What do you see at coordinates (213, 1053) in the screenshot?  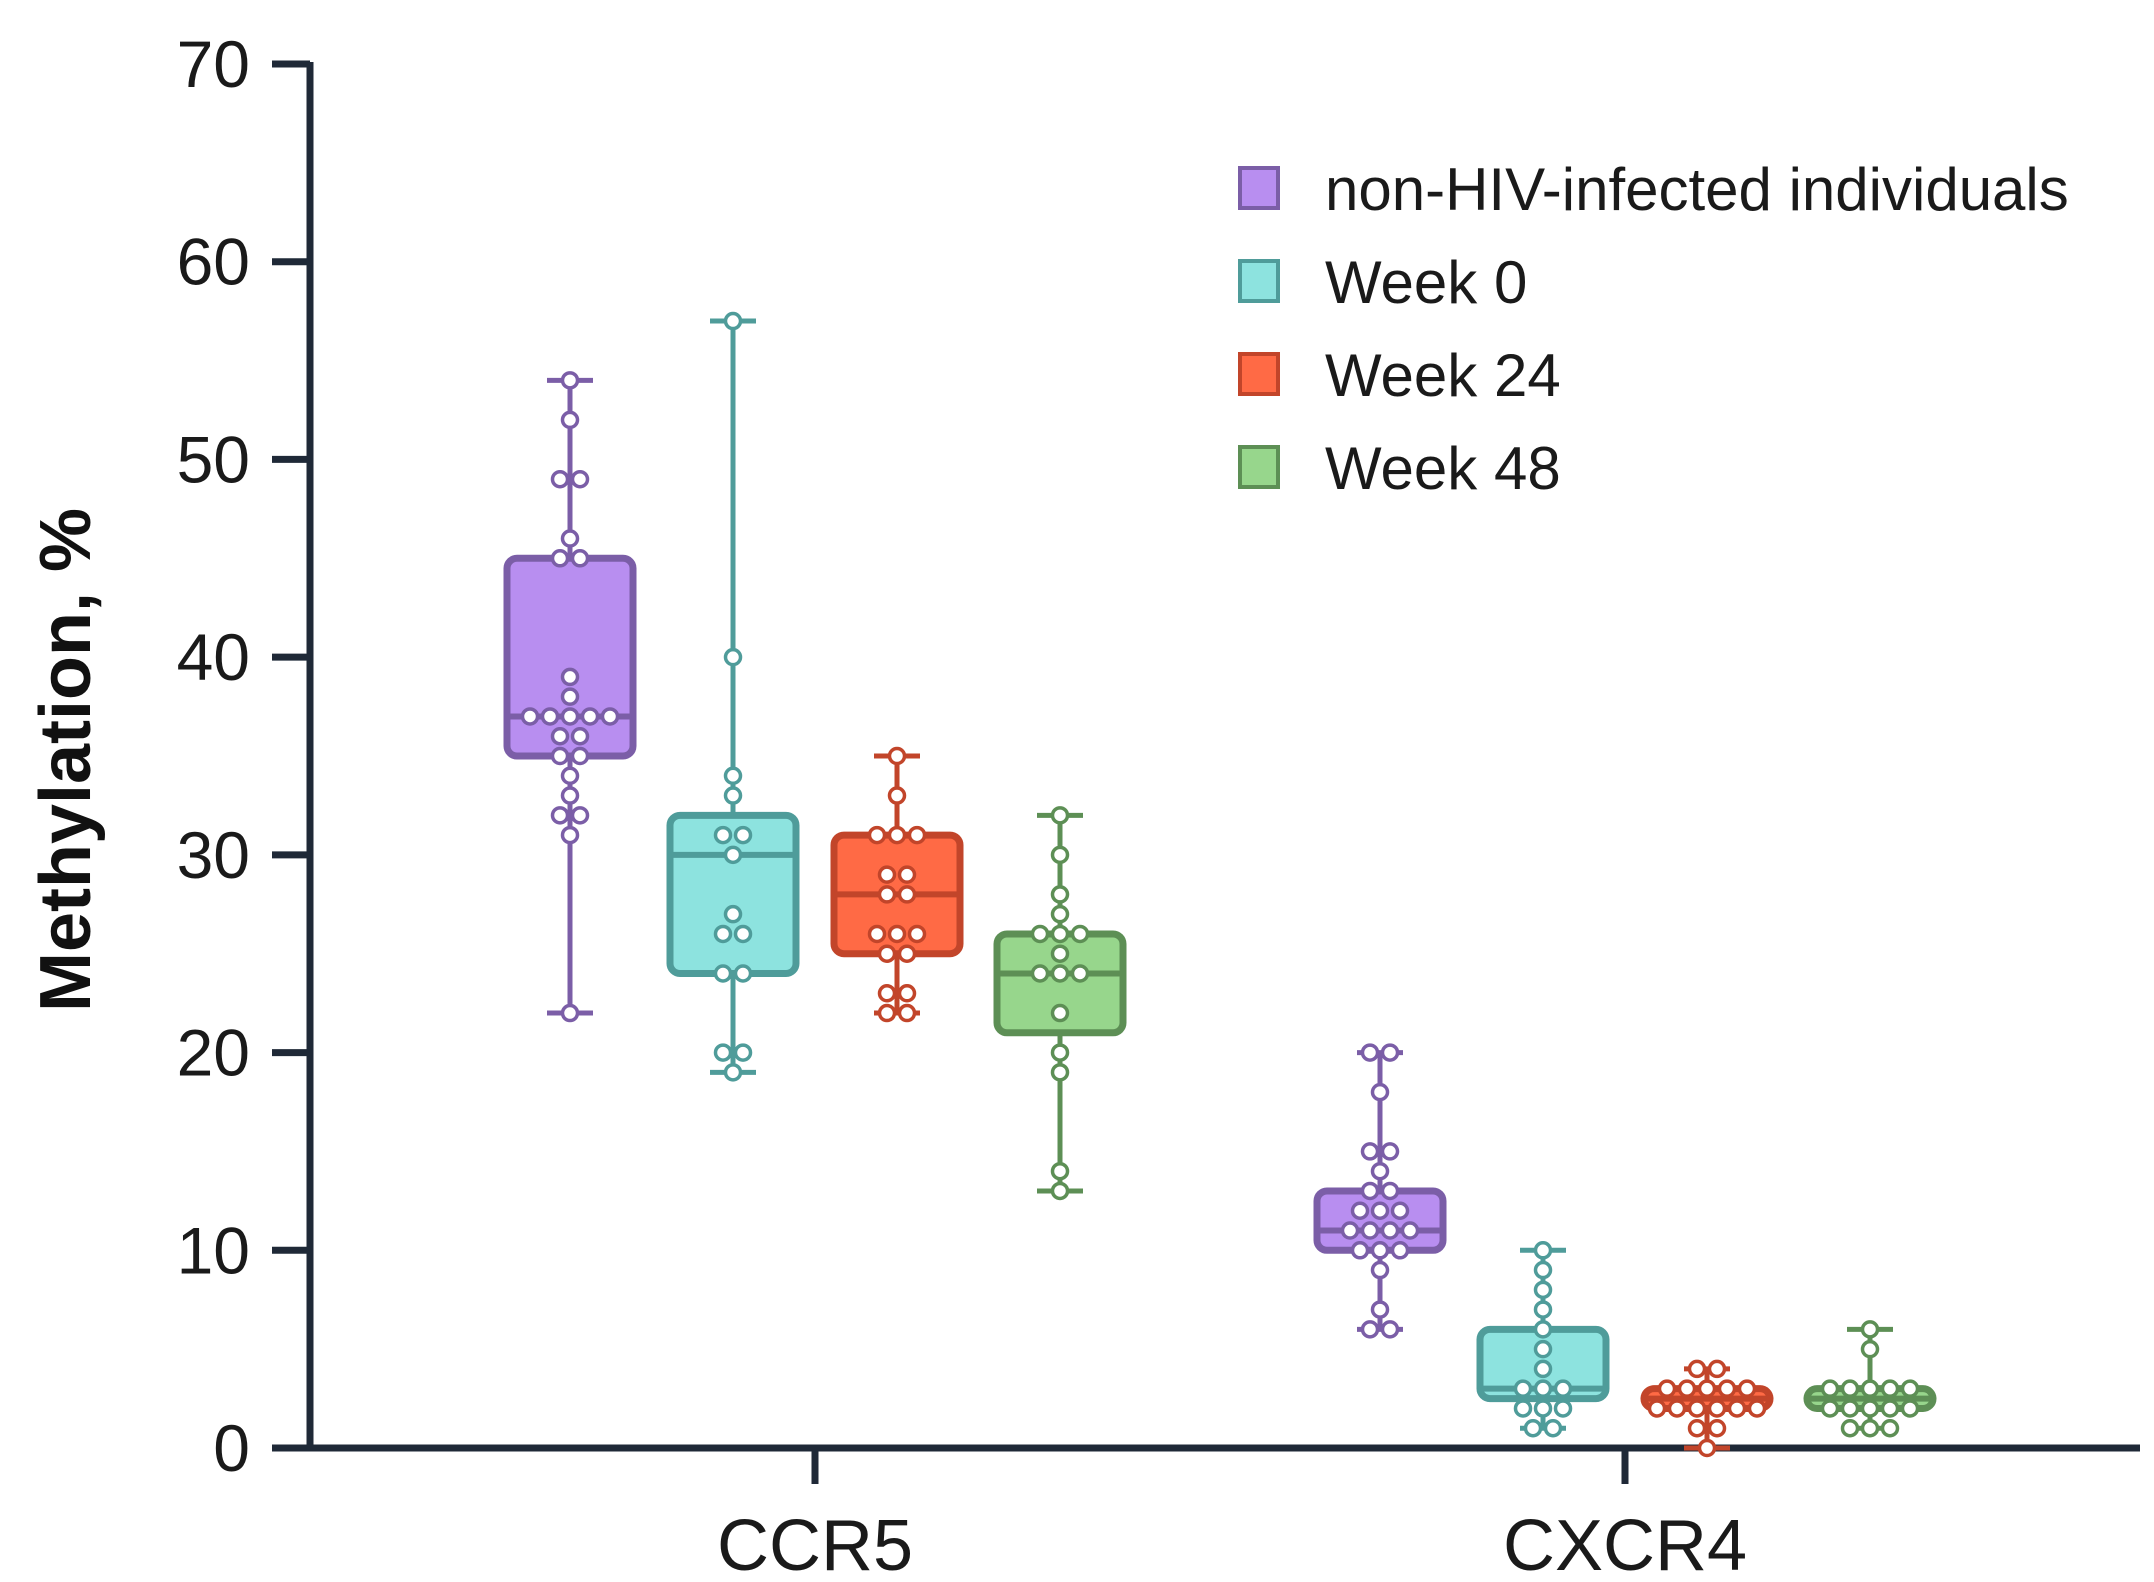 I see `y-tick-label: 20` at bounding box center [213, 1053].